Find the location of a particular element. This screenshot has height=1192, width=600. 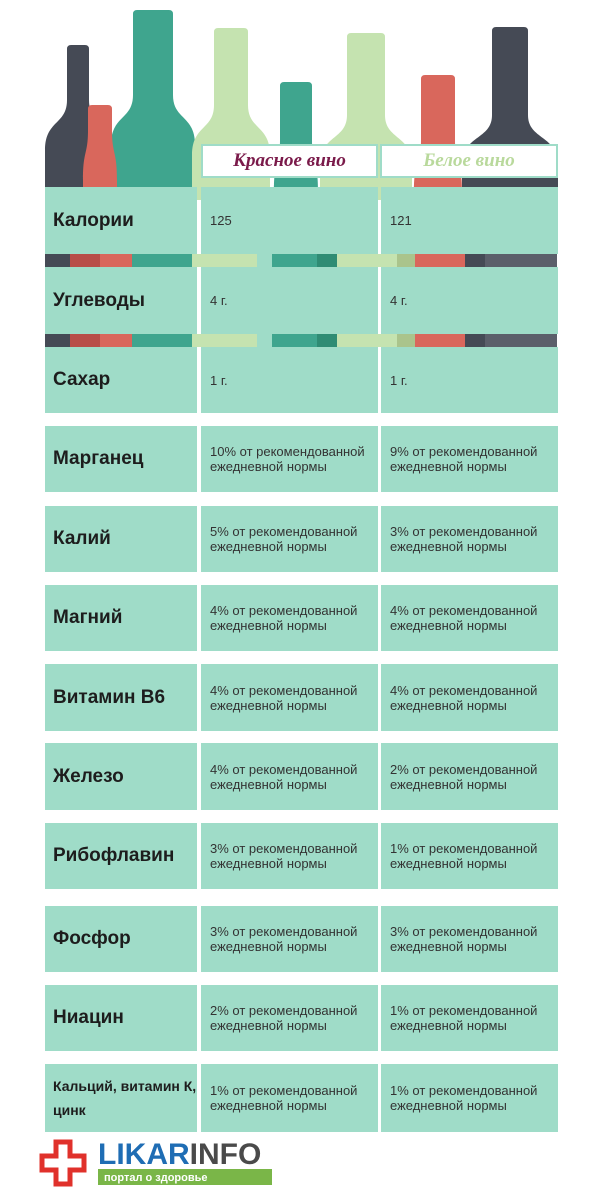

row-label: Ниацин is located at coordinates (88, 1017).